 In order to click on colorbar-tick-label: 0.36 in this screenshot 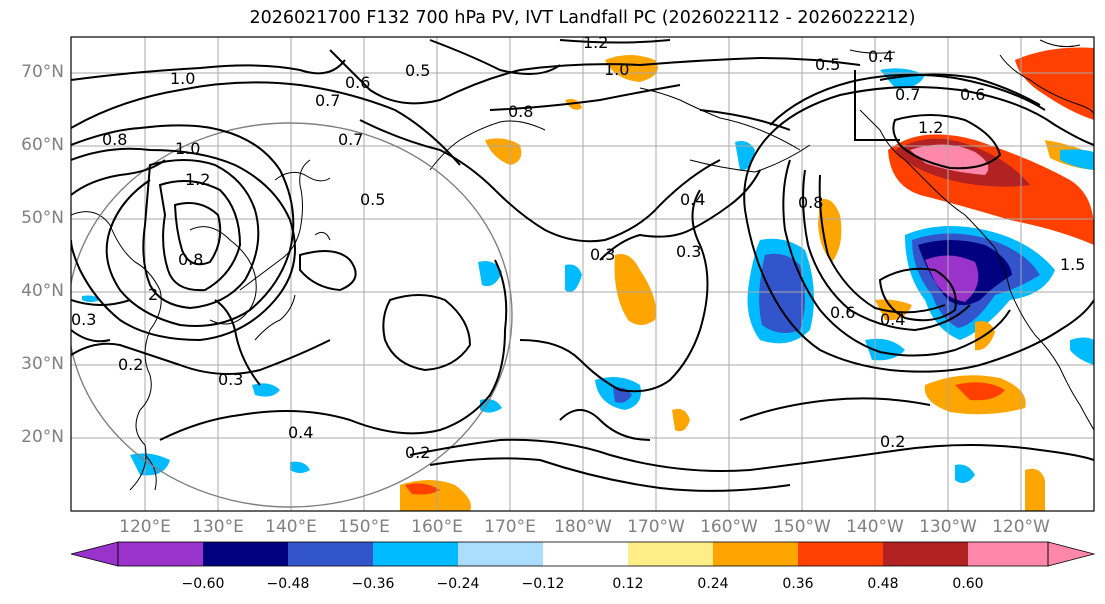, I will do `click(798, 584)`.